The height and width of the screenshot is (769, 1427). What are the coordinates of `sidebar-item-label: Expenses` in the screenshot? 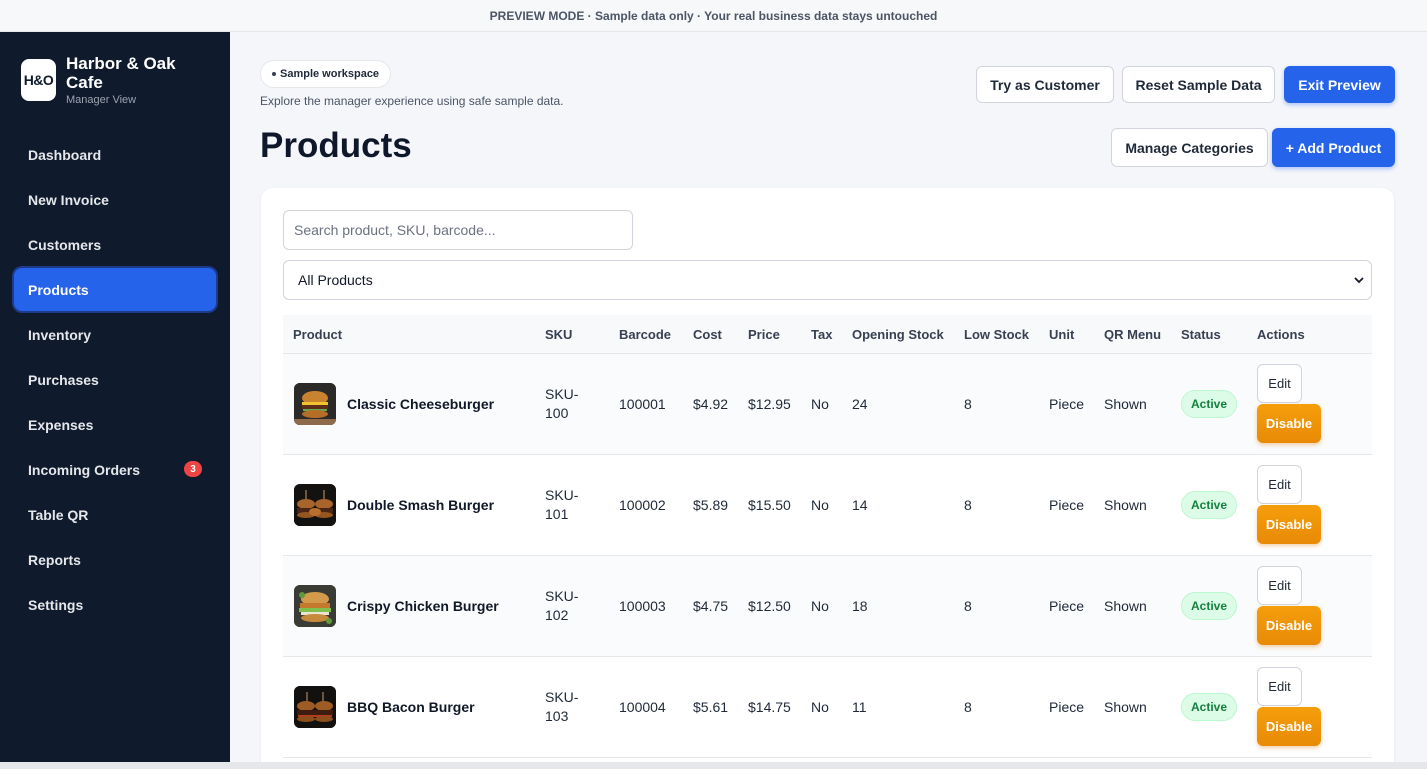 It's located at (61, 424).